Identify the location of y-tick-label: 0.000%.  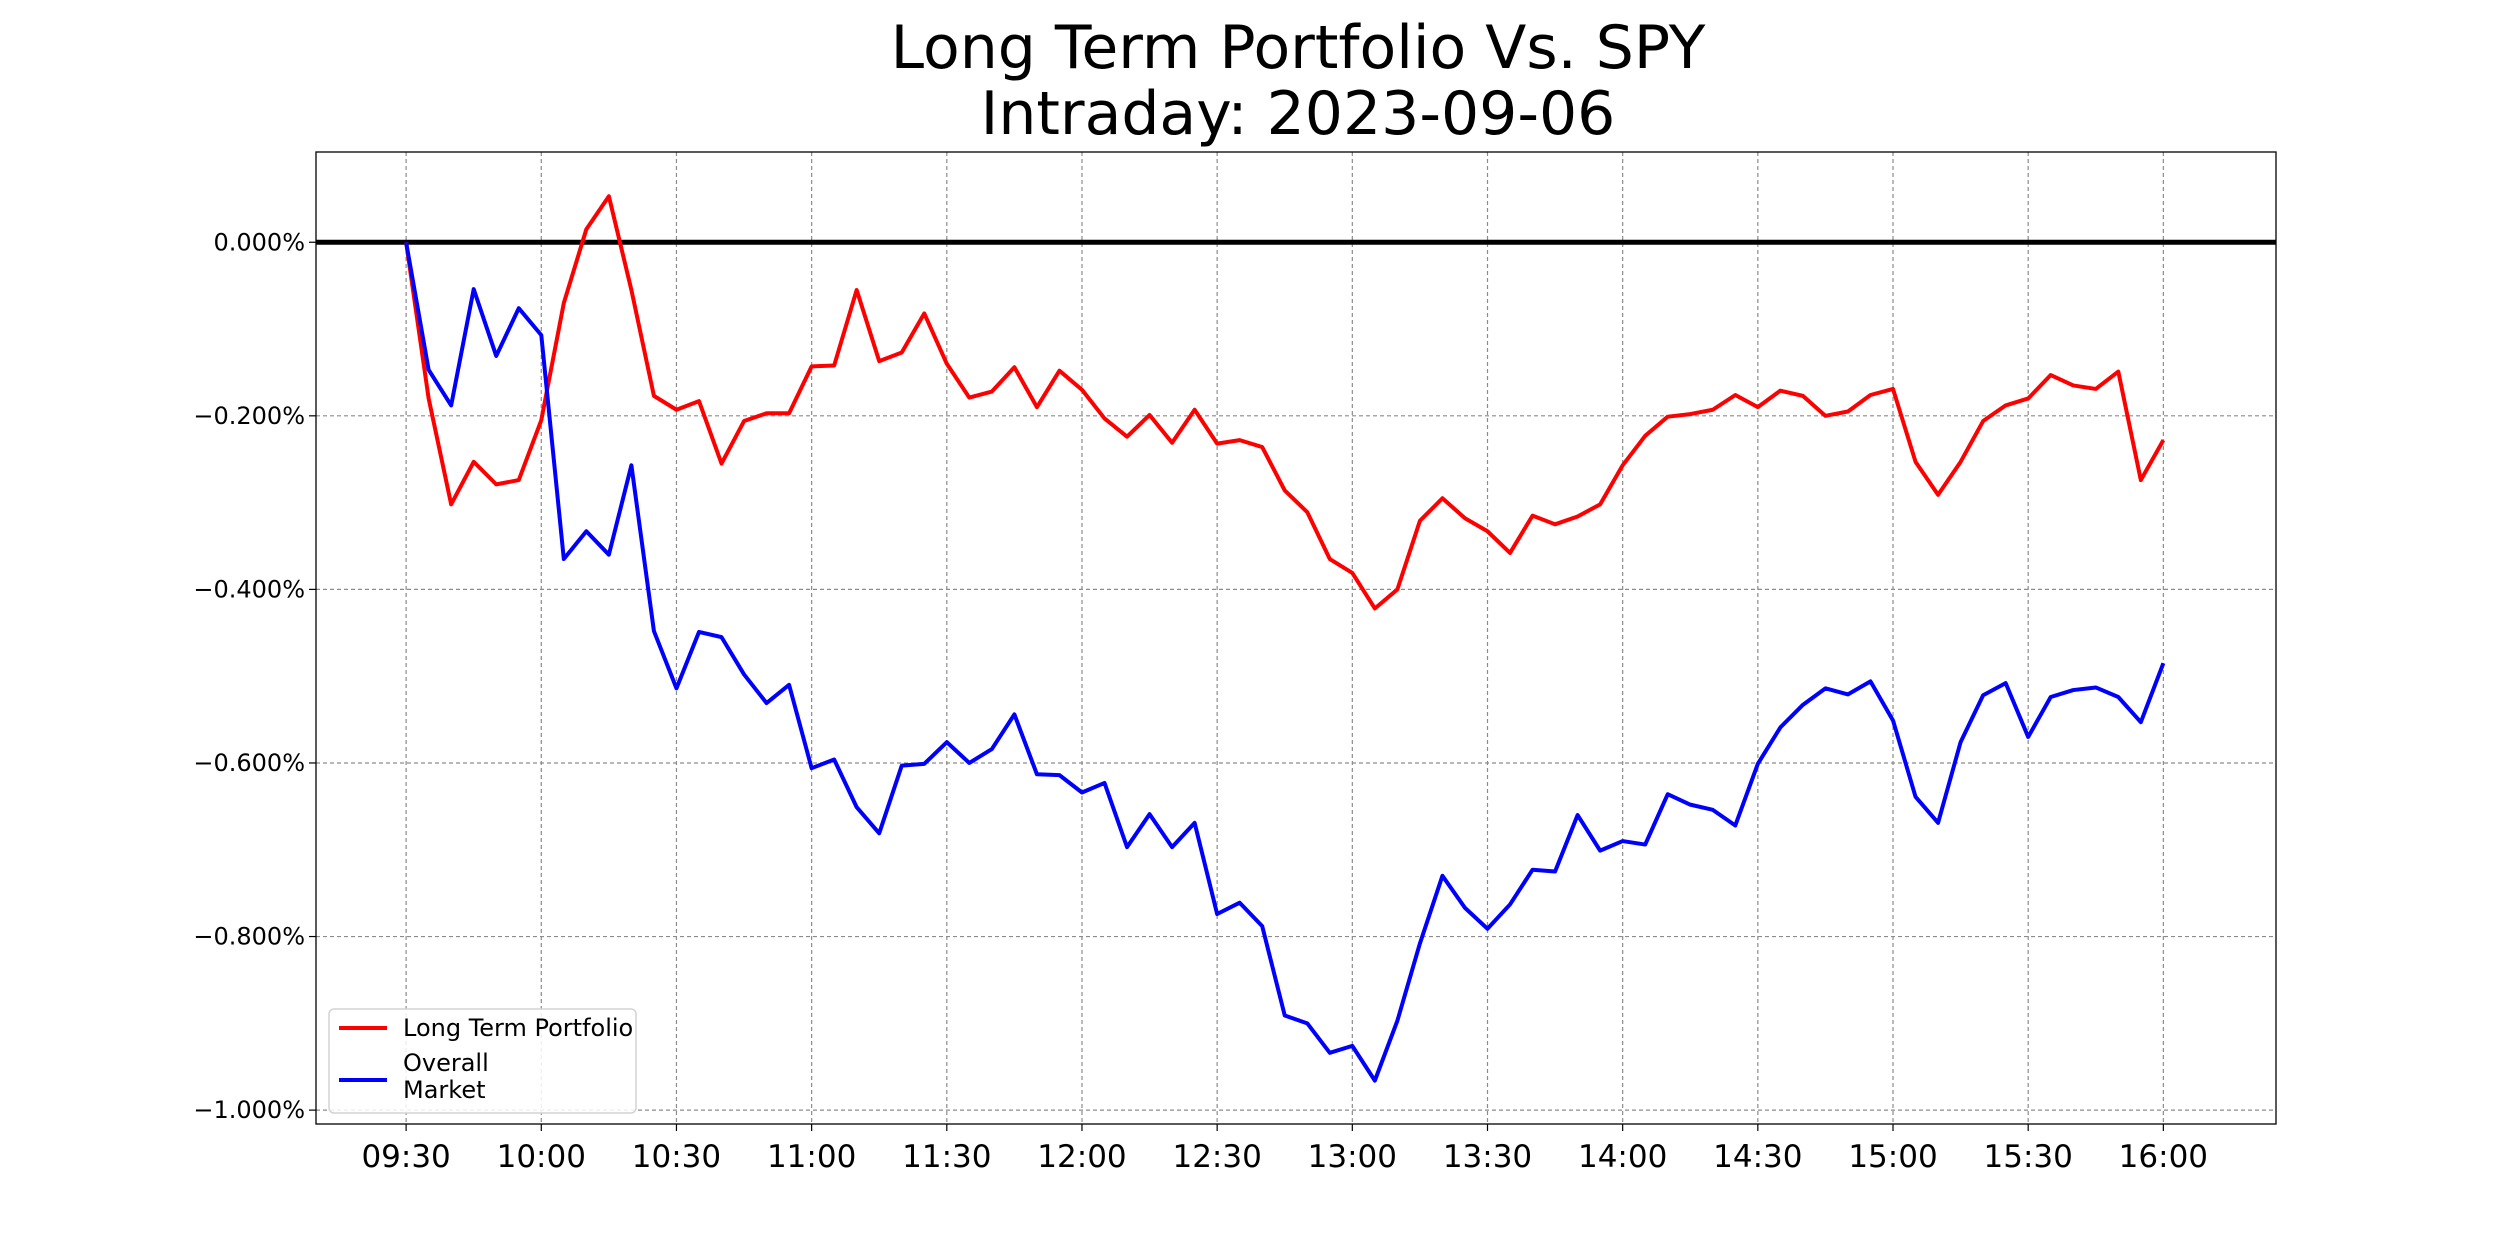
(259, 242).